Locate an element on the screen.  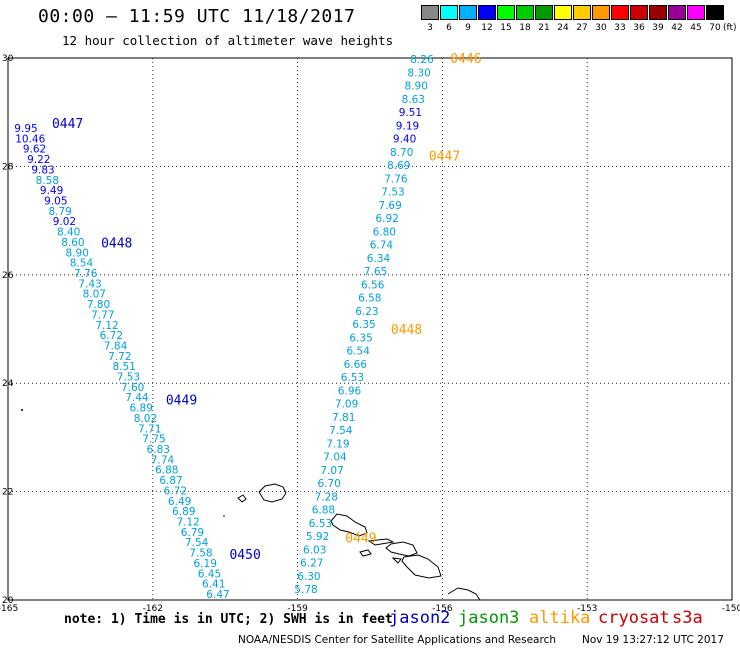
wave-height-label: 6.92 is located at coordinates (387, 219).